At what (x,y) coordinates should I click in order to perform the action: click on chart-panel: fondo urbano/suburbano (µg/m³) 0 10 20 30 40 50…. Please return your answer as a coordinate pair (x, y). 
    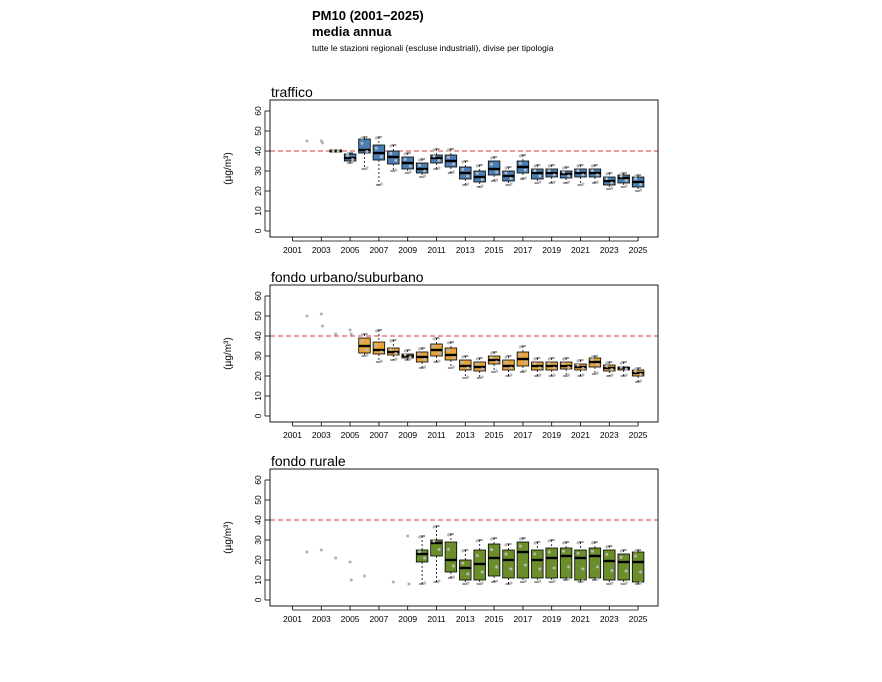
    Looking at the image, I should click on (441, 354).